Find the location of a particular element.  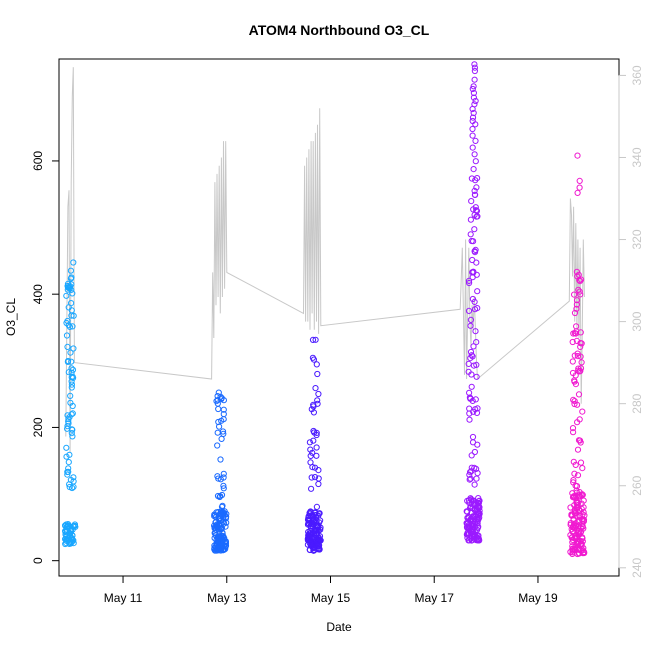

x-tick-label: May 19 is located at coordinates (538, 598).